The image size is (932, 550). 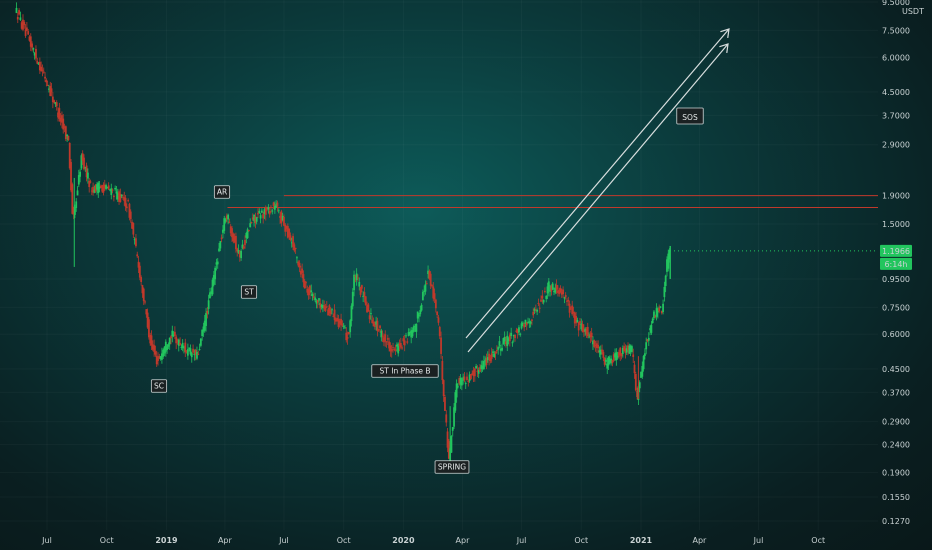 I want to click on sos-arrow-lower-head, so click(x=724, y=48).